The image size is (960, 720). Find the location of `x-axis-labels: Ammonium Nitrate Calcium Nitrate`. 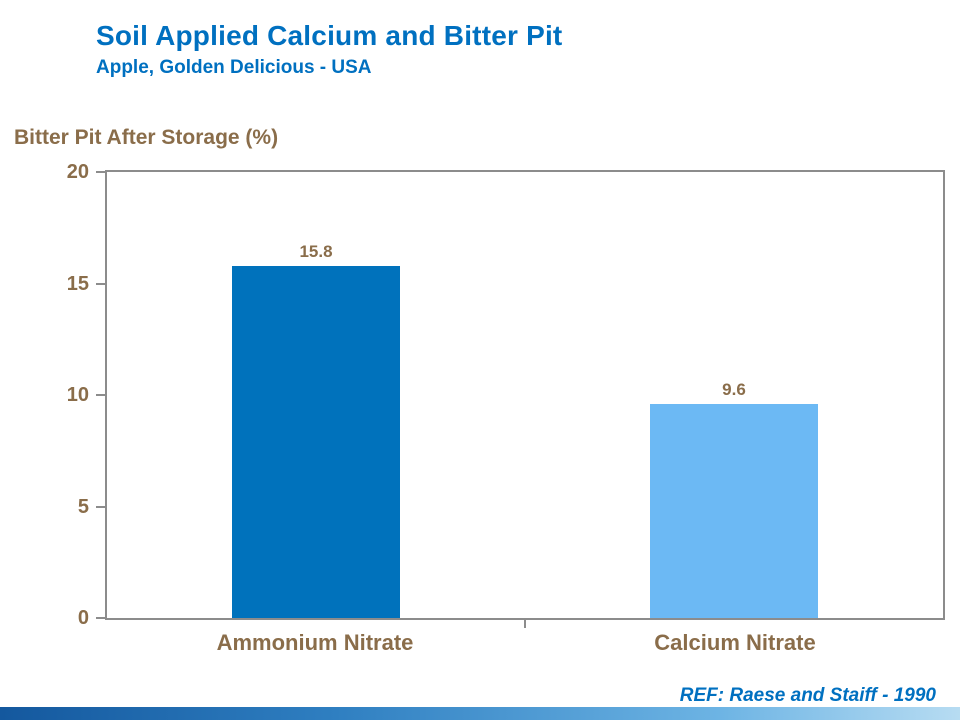

x-axis-labels: Ammonium Nitrate Calcium Nitrate is located at coordinates (525, 643).